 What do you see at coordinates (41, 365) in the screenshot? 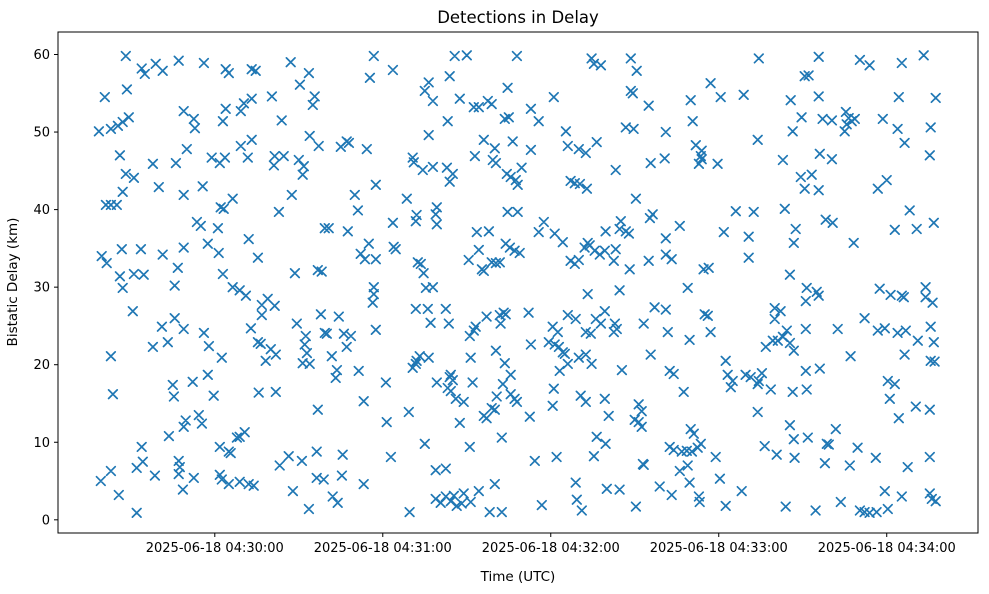
I see `y-tick-label: 20` at bounding box center [41, 365].